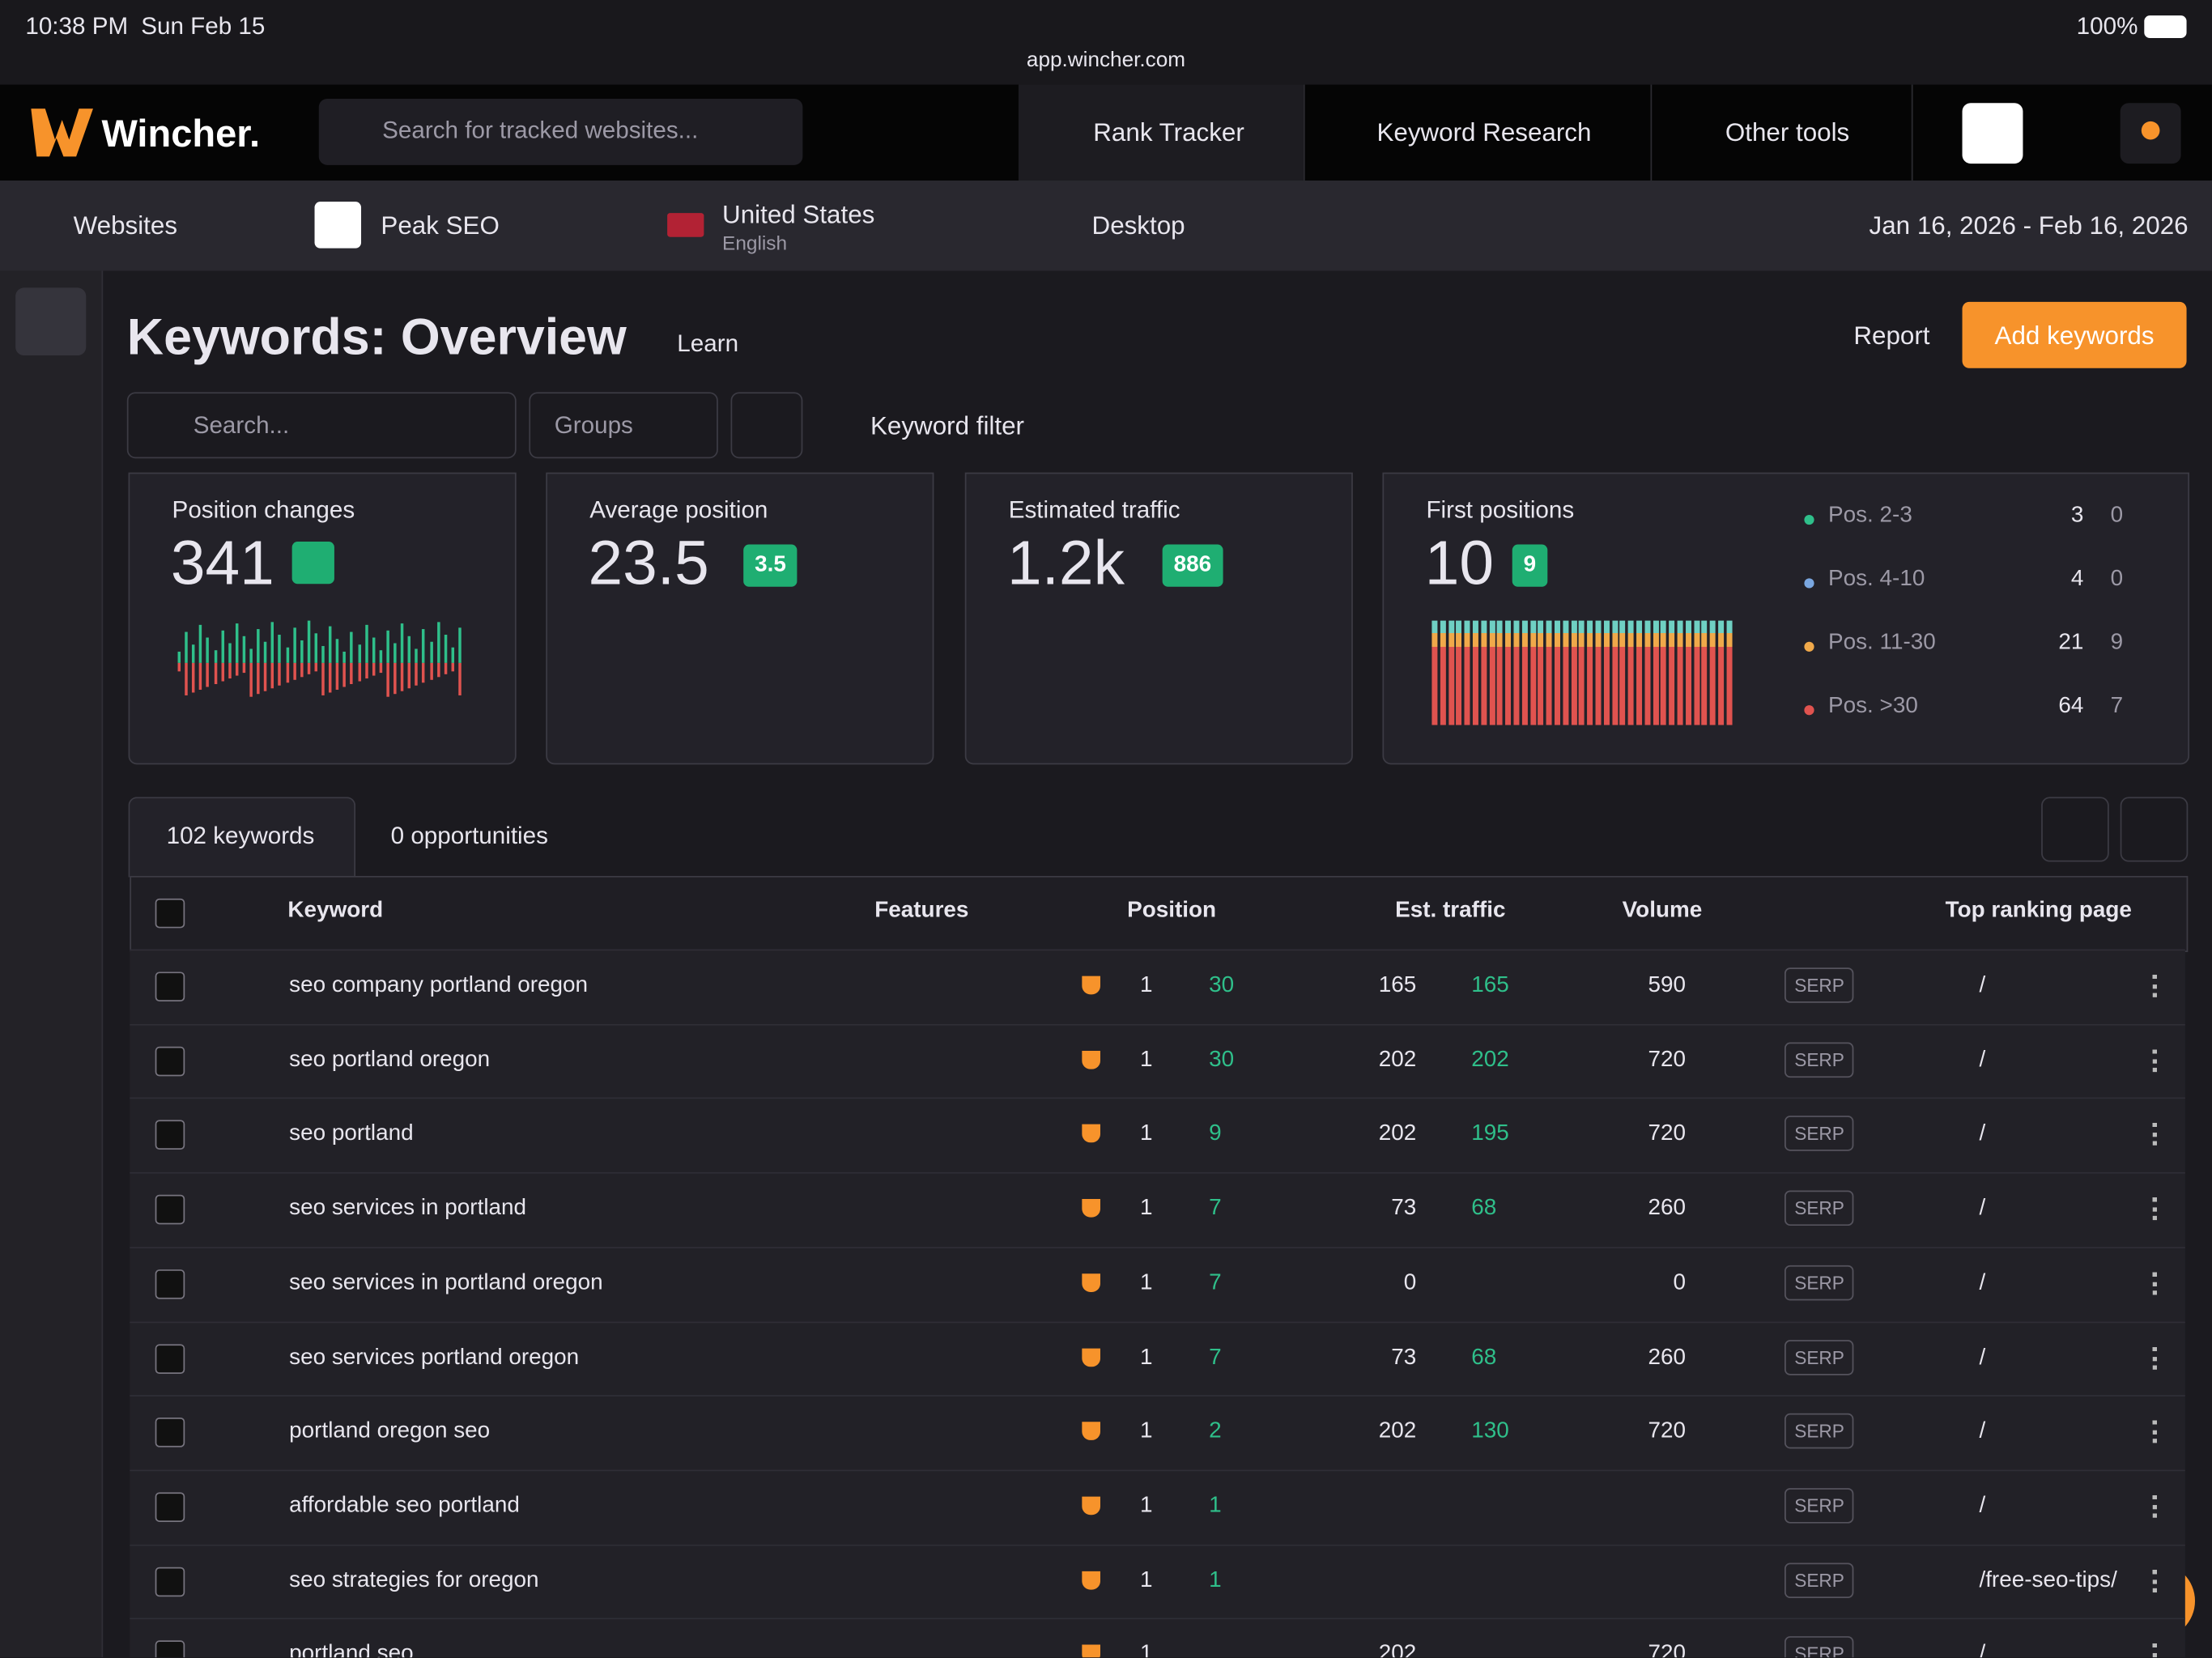 The height and width of the screenshot is (1658, 2212). Describe the element at coordinates (336, 910) in the screenshot. I see `column-header: Keyword` at that location.